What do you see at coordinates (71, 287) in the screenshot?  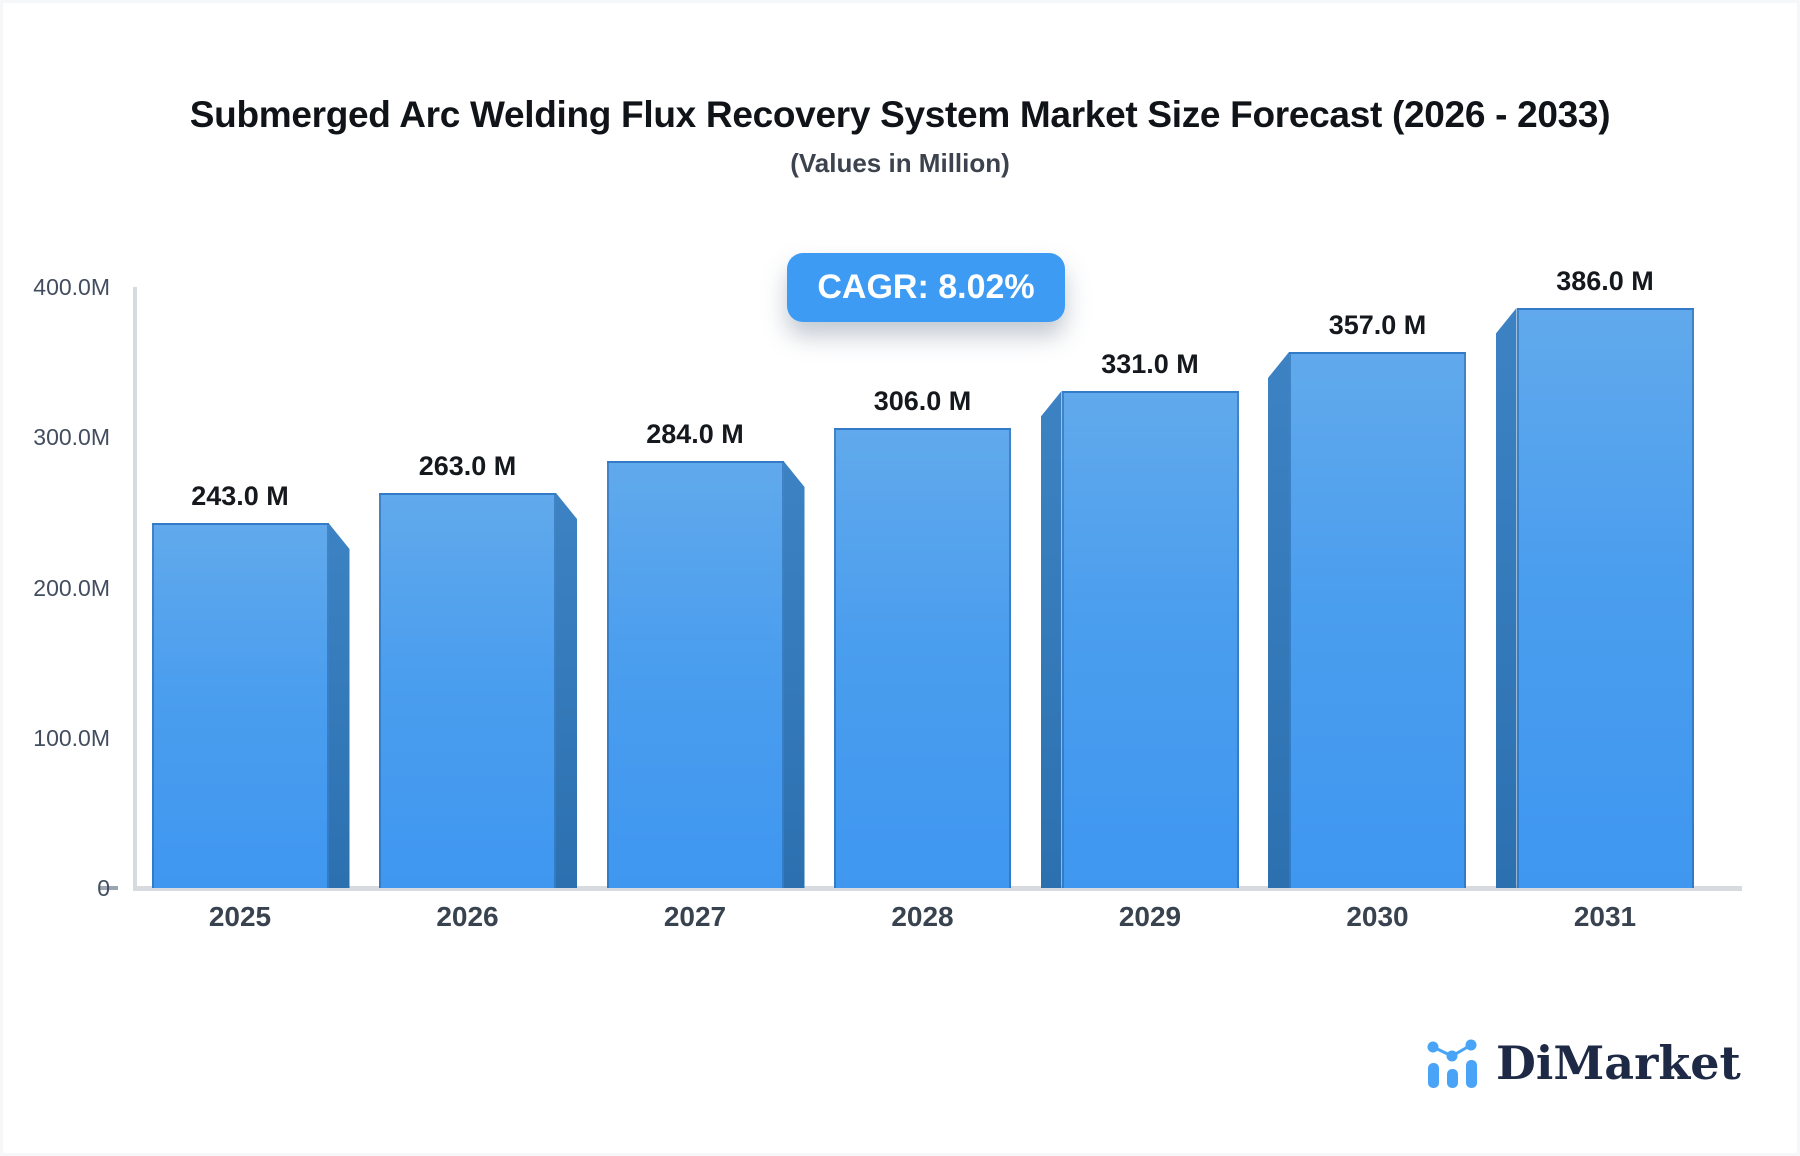 I see `y-axis-label: 400.0M` at bounding box center [71, 287].